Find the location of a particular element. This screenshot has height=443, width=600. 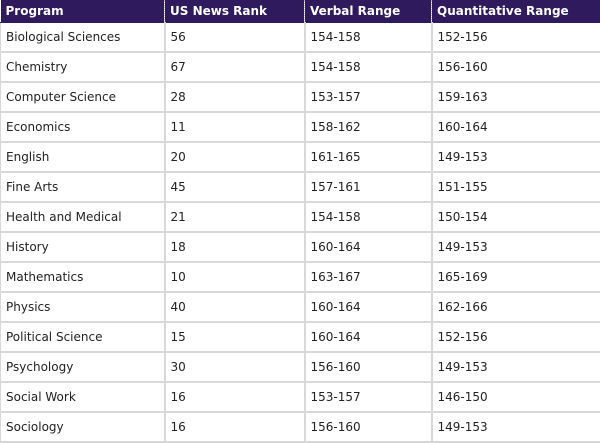

us-news-rank-cell: 21 is located at coordinates (235, 217).